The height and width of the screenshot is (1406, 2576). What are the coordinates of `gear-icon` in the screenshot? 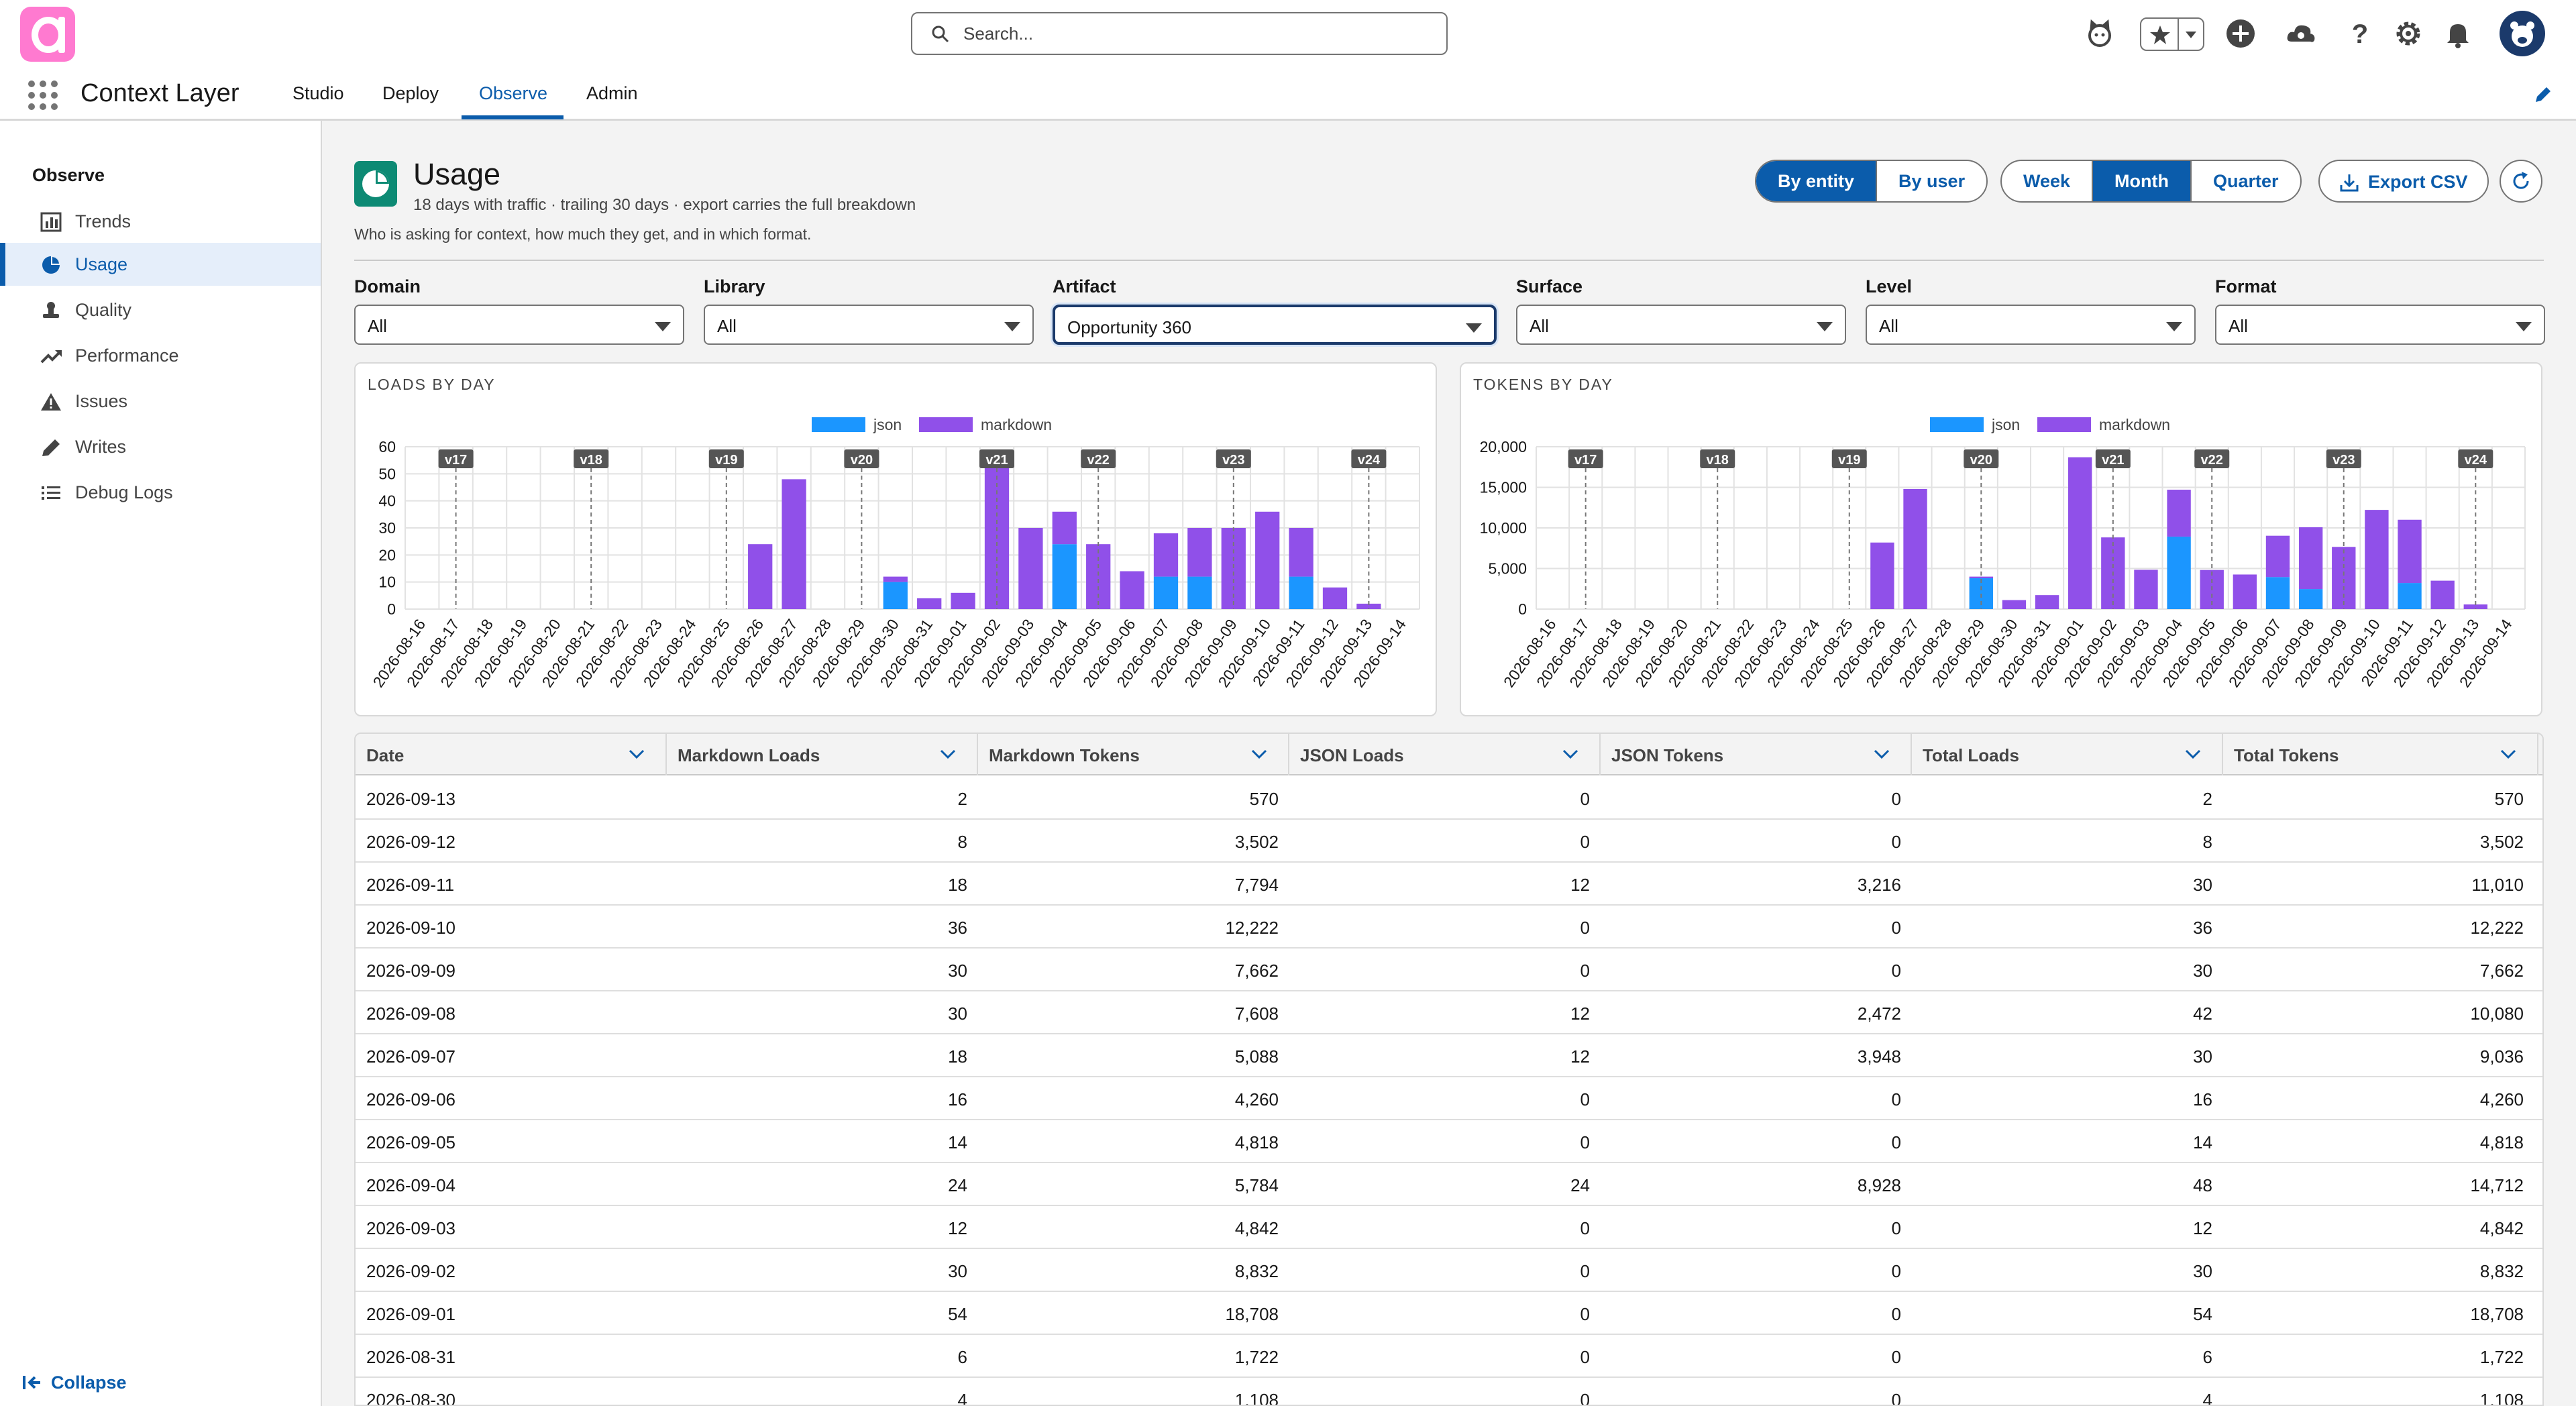 It's located at (2408, 33).